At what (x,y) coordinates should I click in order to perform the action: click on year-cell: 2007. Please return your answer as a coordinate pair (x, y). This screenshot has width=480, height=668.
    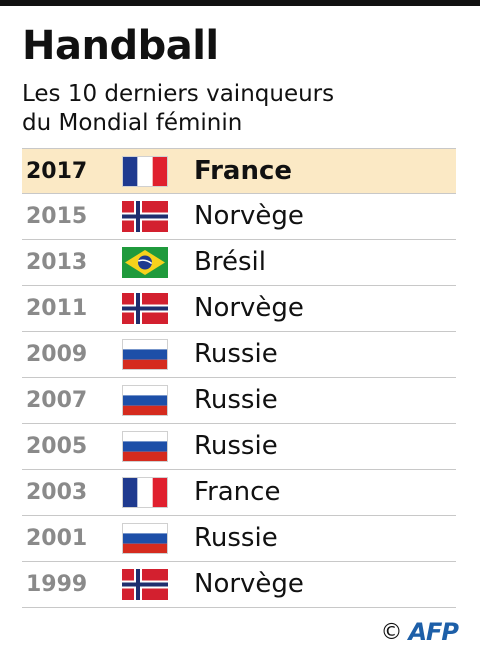
    Looking at the image, I should click on (57, 400).